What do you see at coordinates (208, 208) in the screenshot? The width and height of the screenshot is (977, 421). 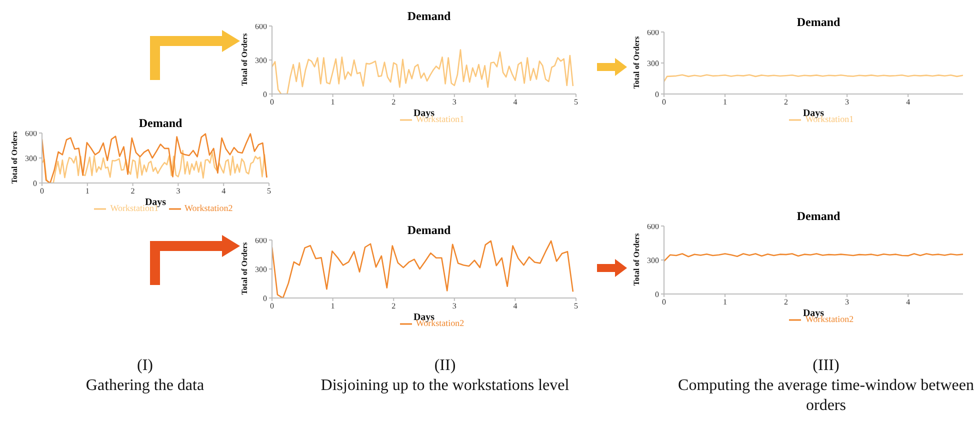 I see `legend-label: Workstation2` at bounding box center [208, 208].